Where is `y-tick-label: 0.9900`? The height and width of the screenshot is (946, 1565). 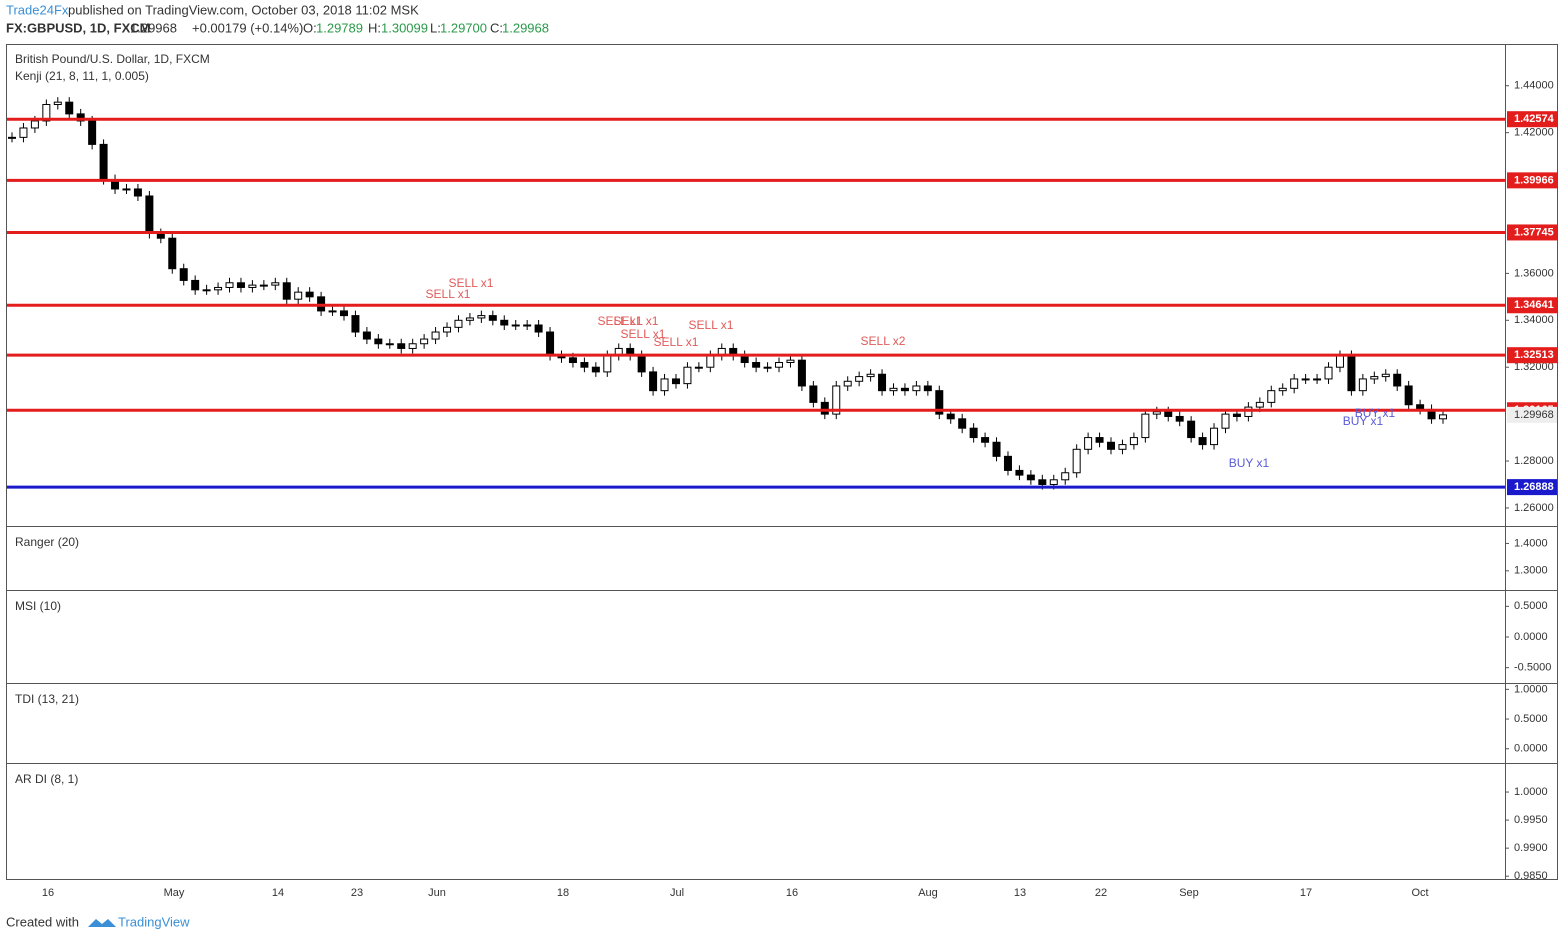
y-tick-label: 0.9900 is located at coordinates (1531, 848).